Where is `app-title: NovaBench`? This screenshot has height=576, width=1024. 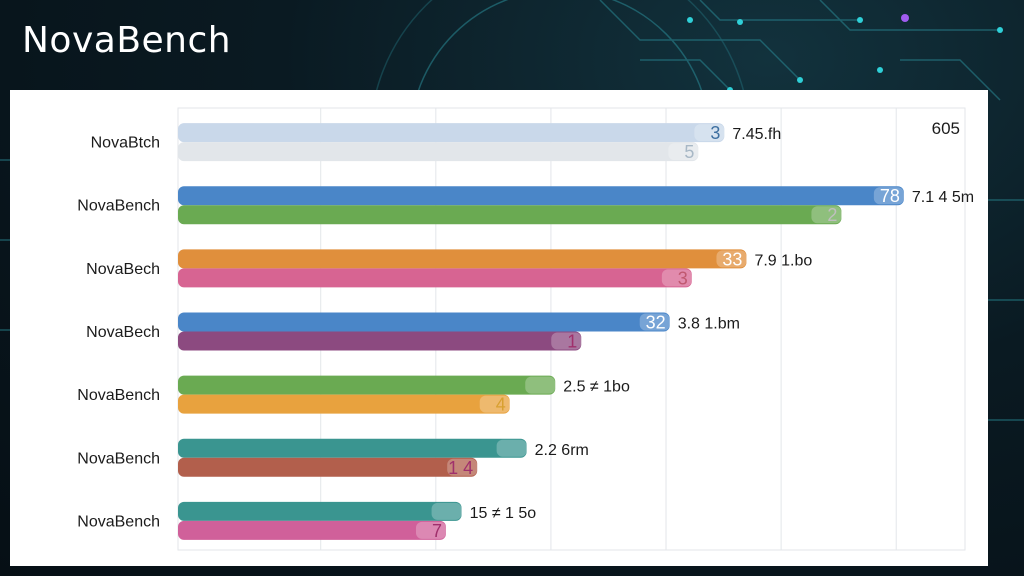 app-title: NovaBench is located at coordinates (127, 40).